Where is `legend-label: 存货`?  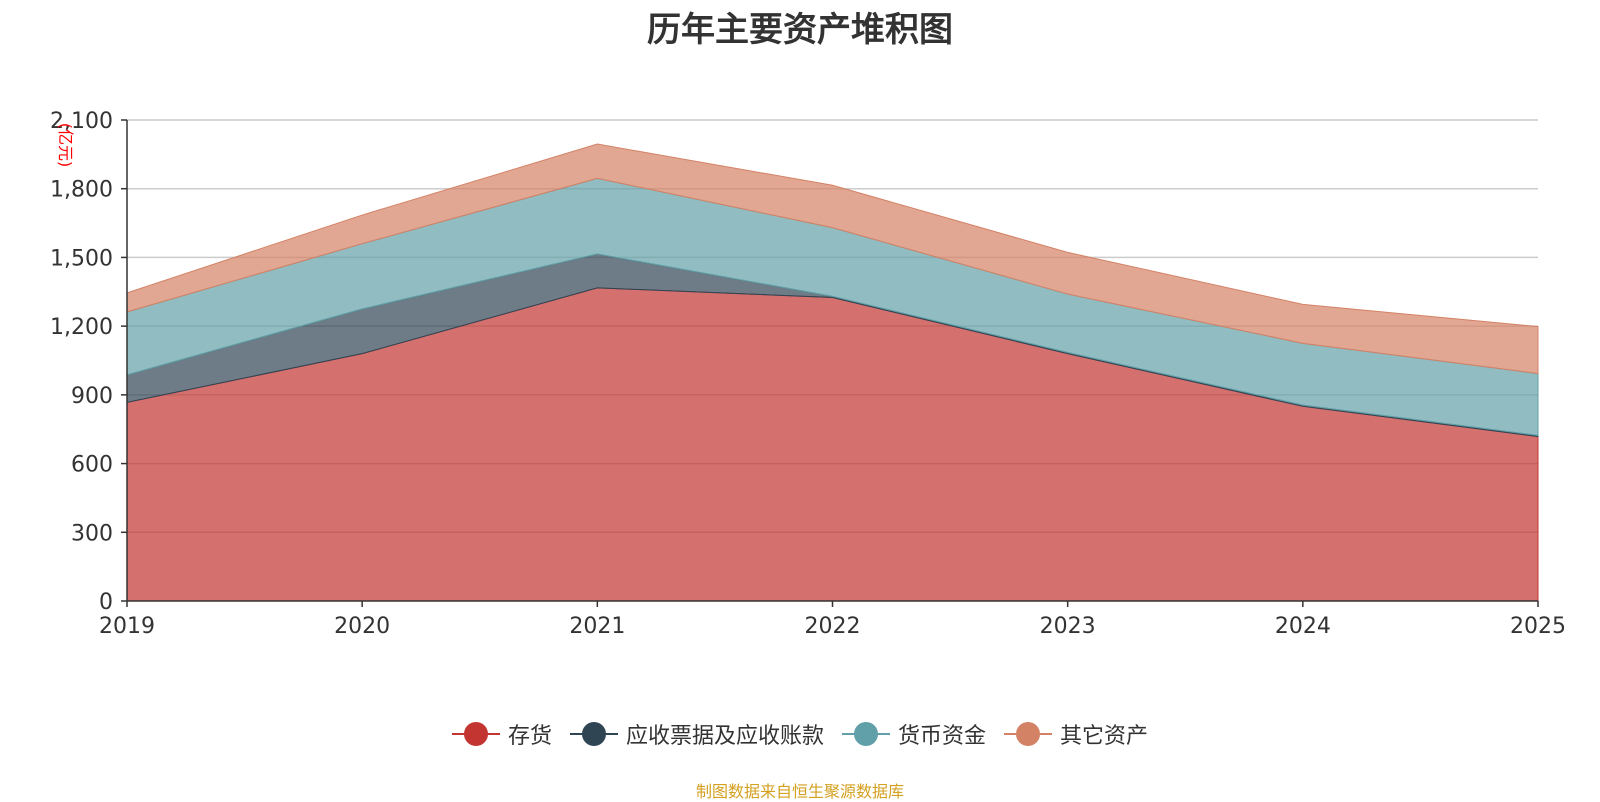
legend-label: 存货 is located at coordinates (529, 736).